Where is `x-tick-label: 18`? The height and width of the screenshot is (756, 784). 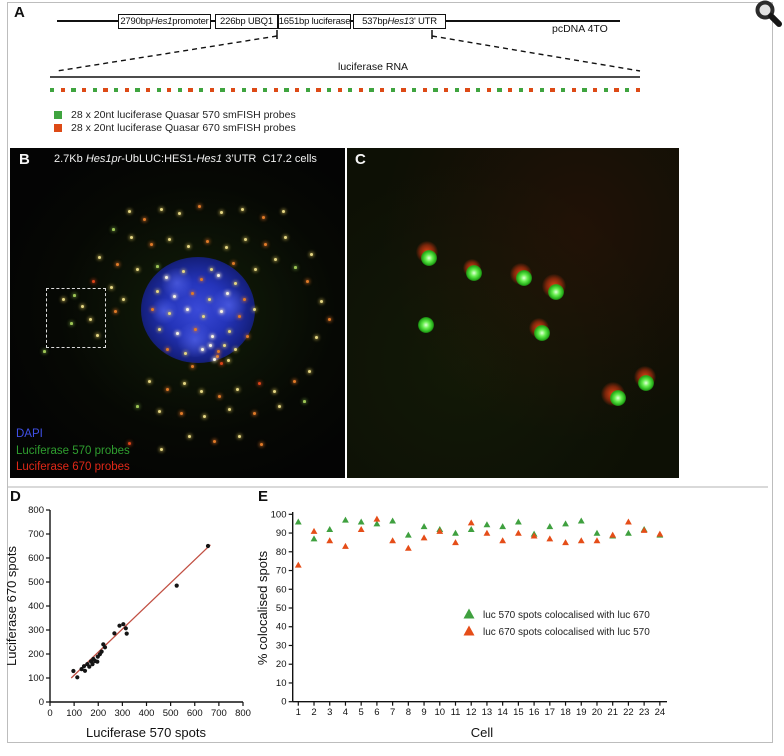
x-tick-label: 18 is located at coordinates (565, 712).